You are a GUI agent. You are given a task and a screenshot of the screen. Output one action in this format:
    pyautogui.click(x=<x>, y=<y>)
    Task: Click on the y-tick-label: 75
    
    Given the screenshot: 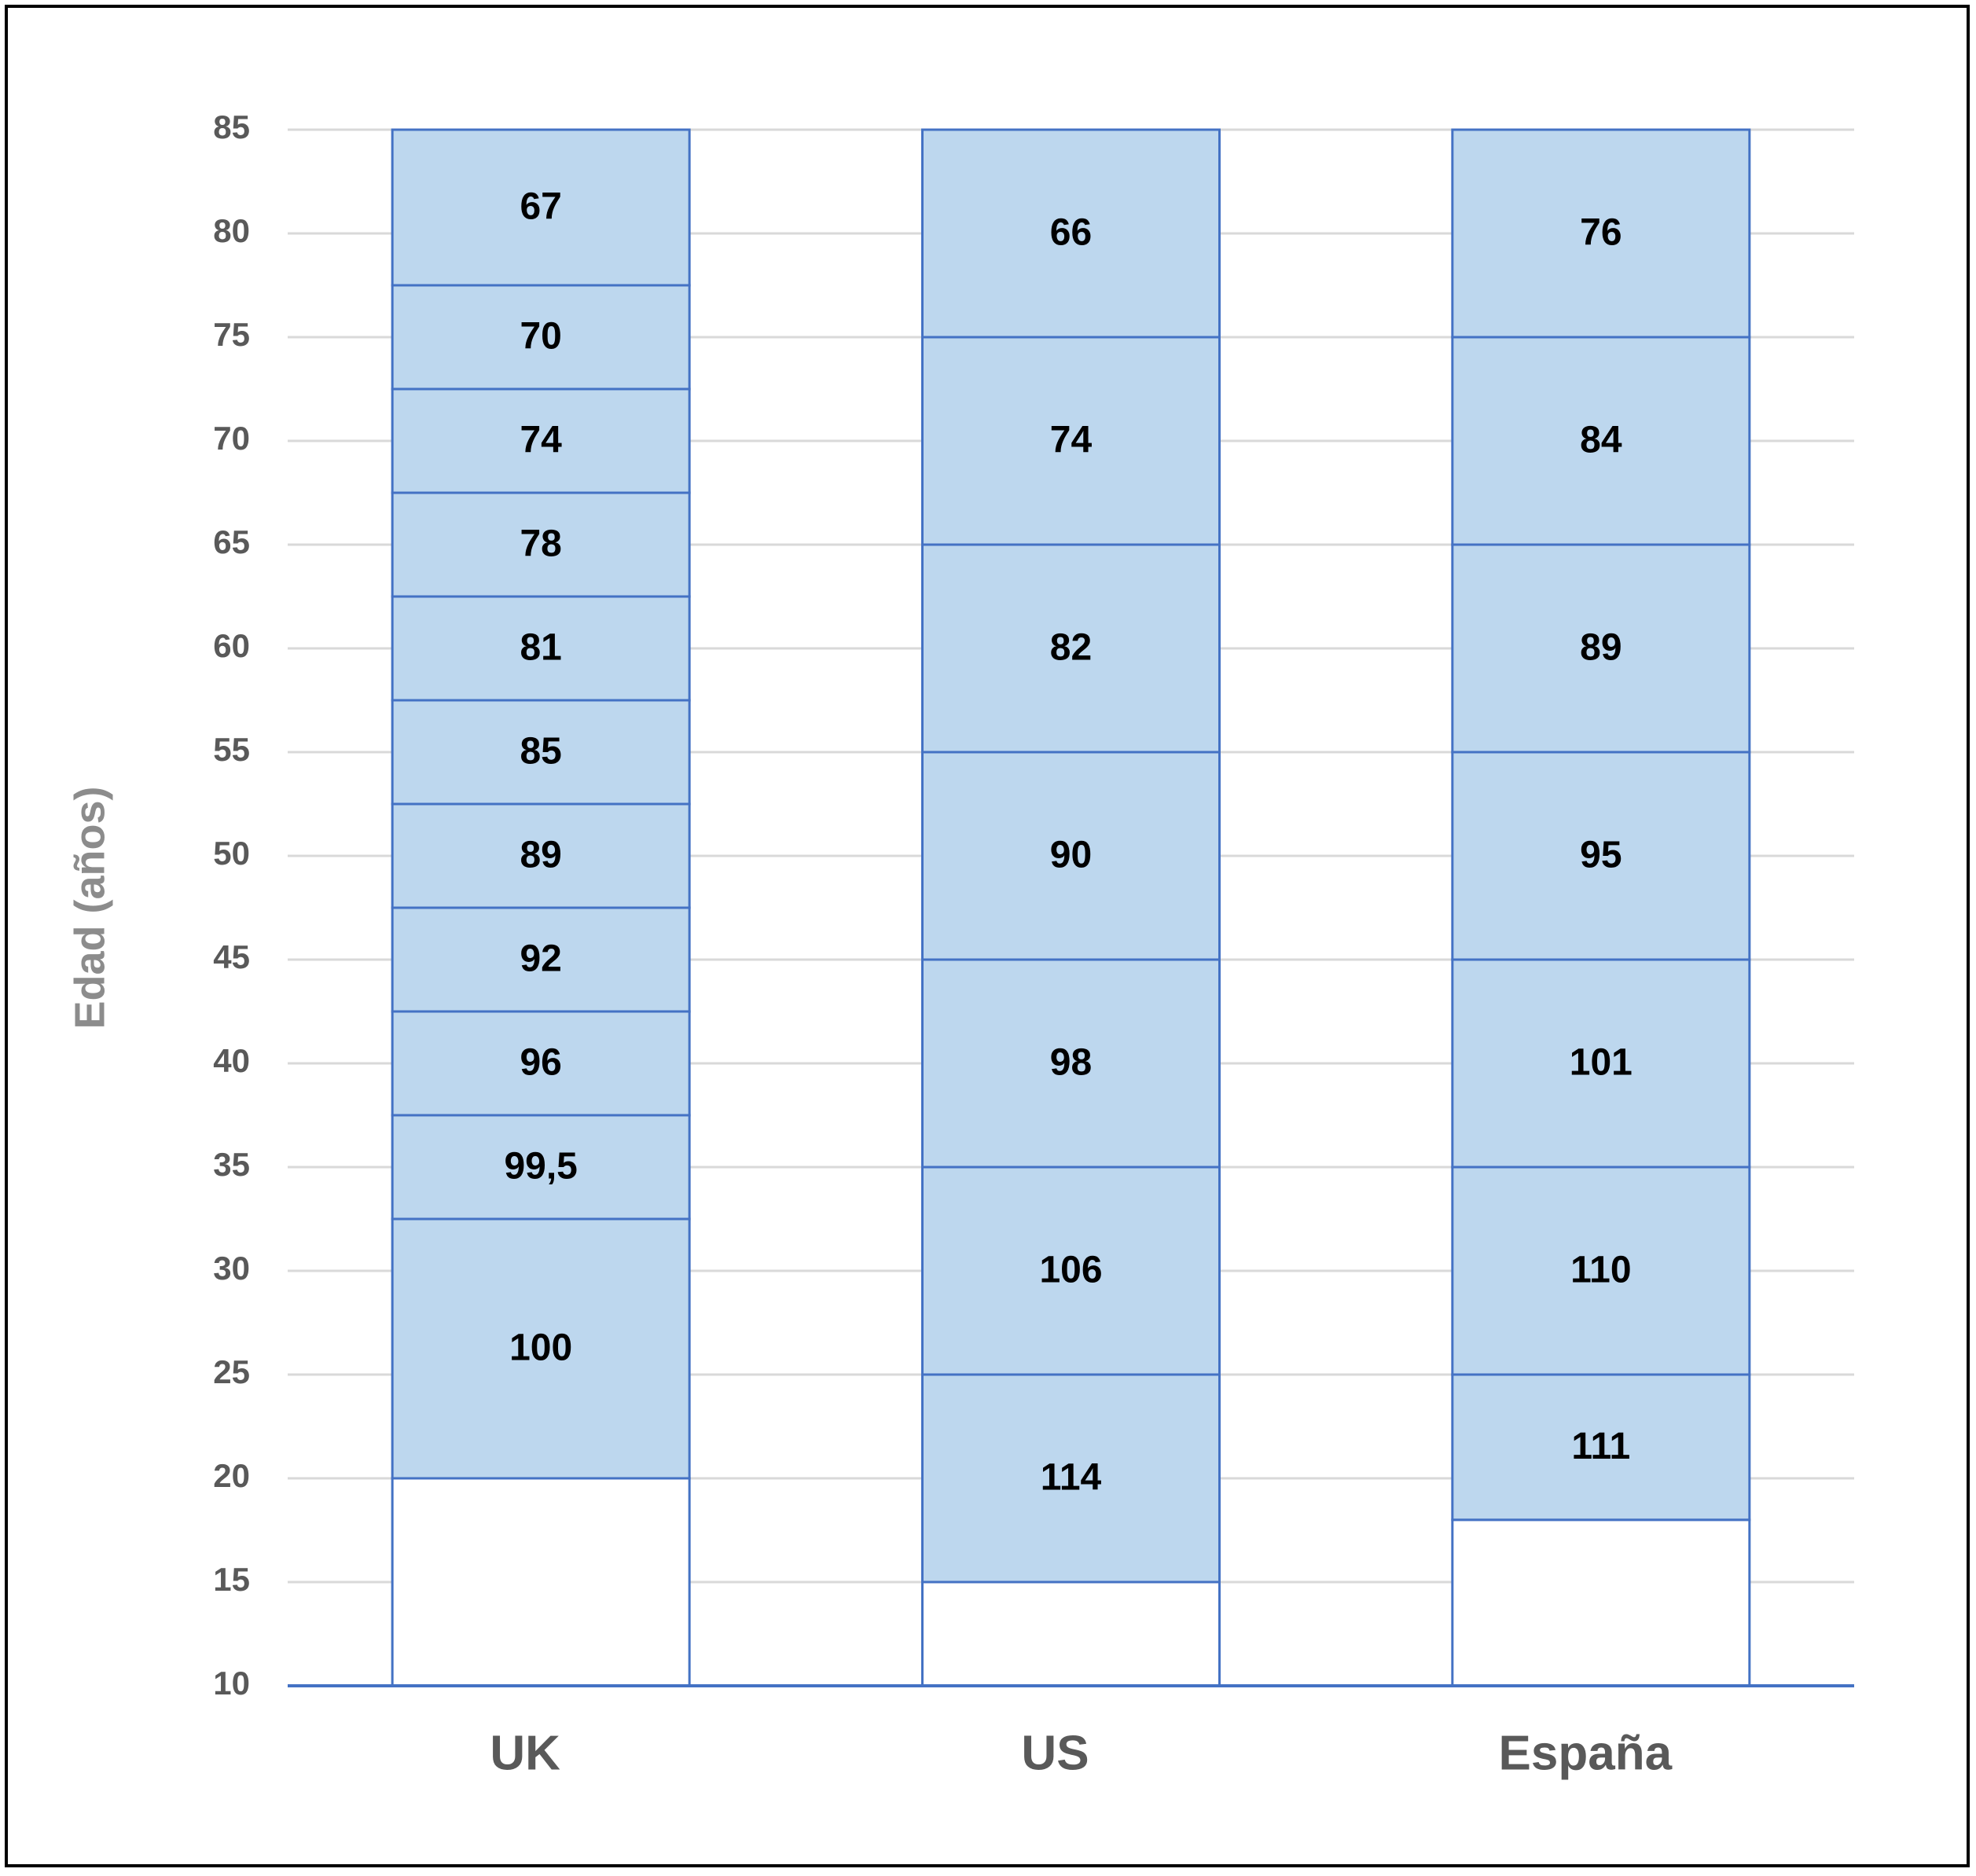 What is the action you would take?
    pyautogui.click(x=231, y=334)
    